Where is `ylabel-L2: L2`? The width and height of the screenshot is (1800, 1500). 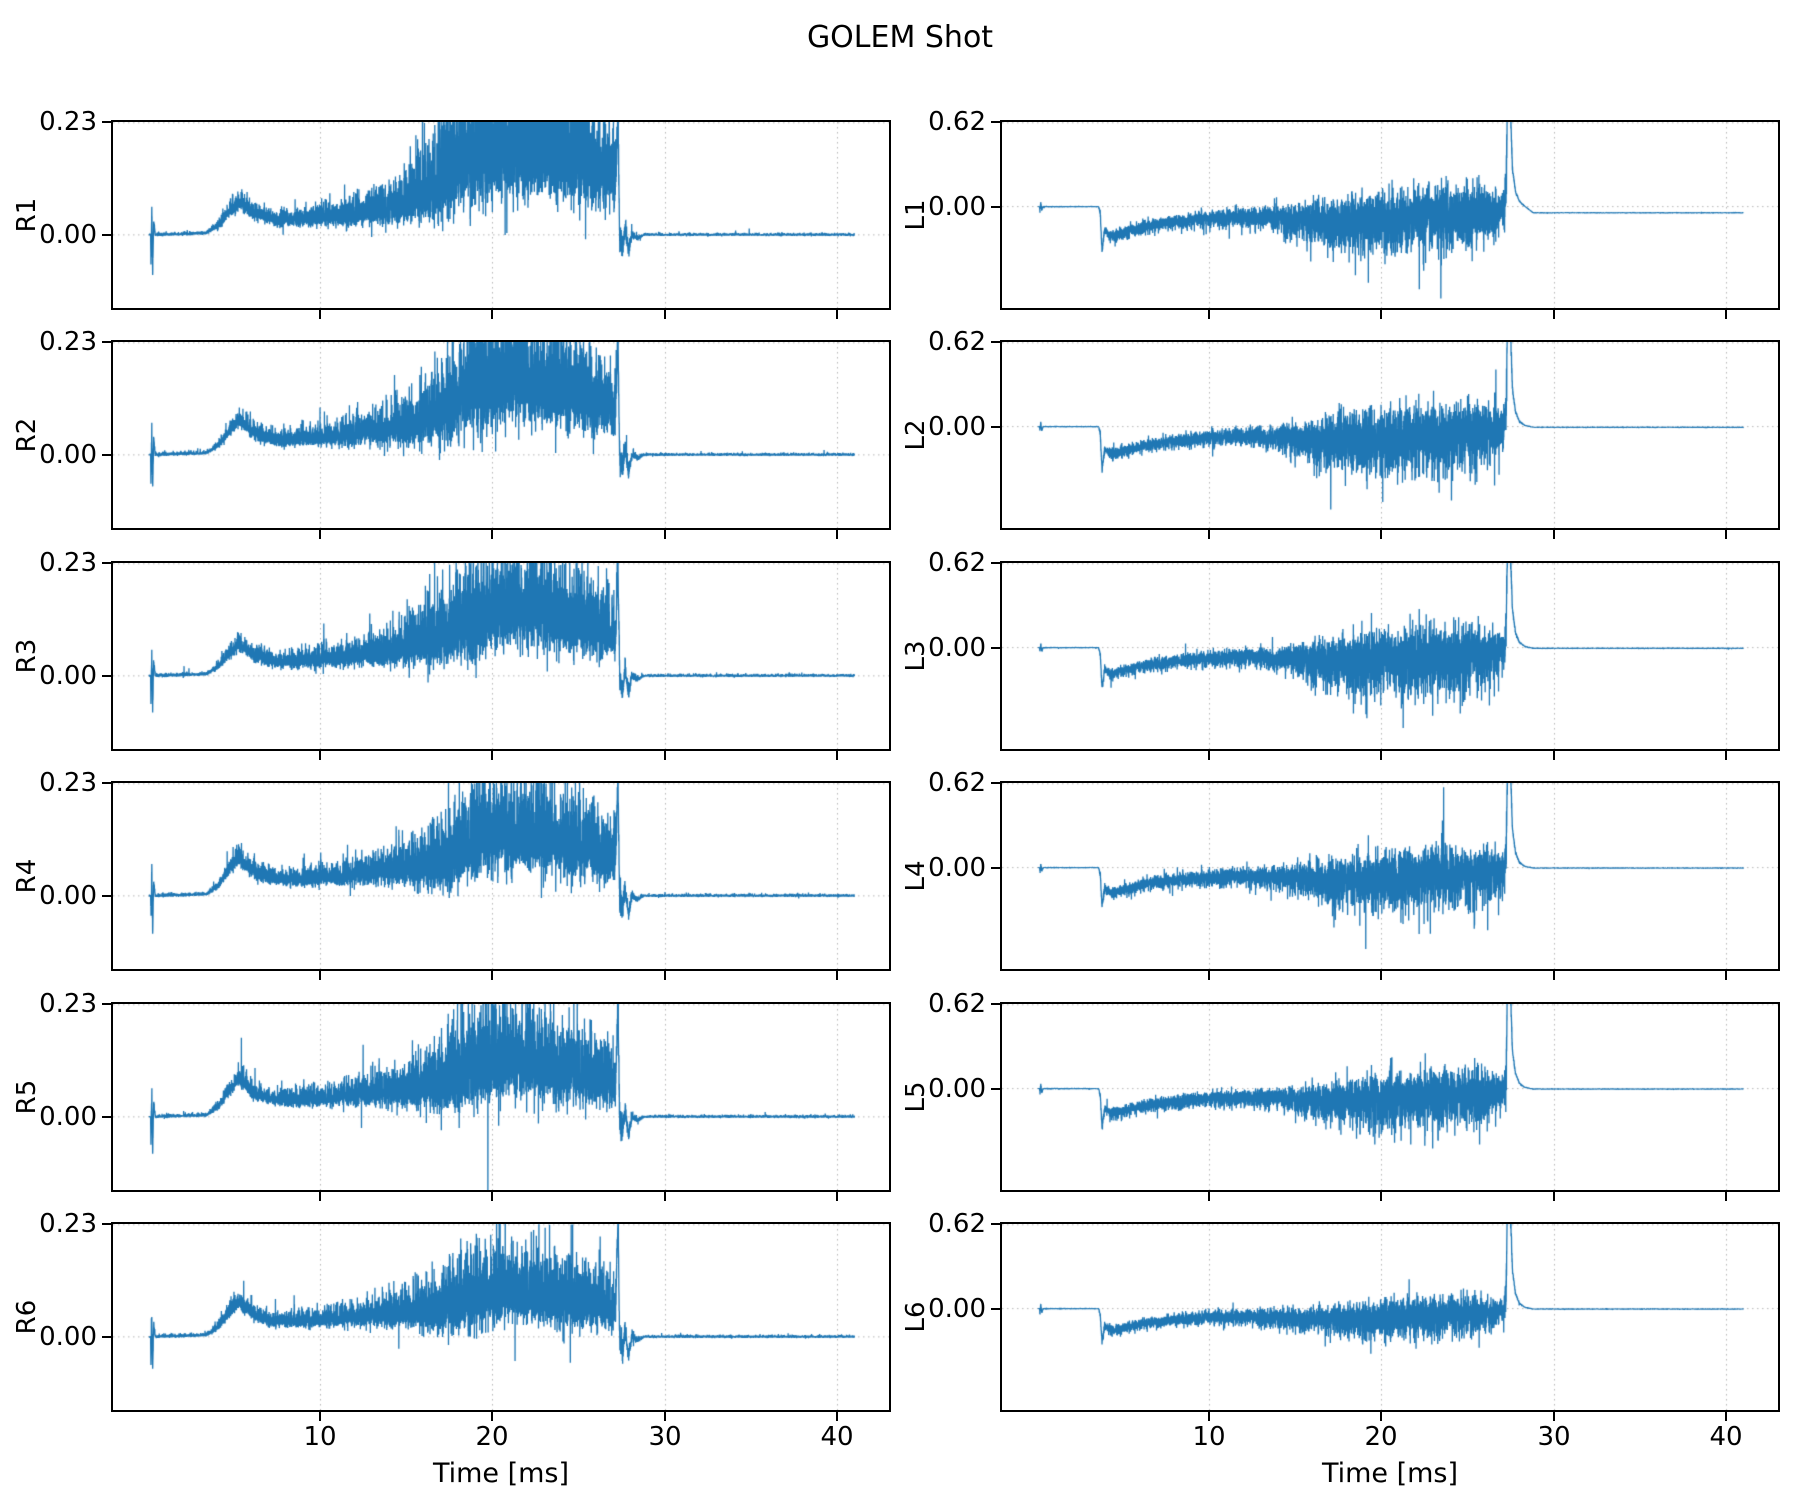 ylabel-L2: L2 is located at coordinates (916, 435).